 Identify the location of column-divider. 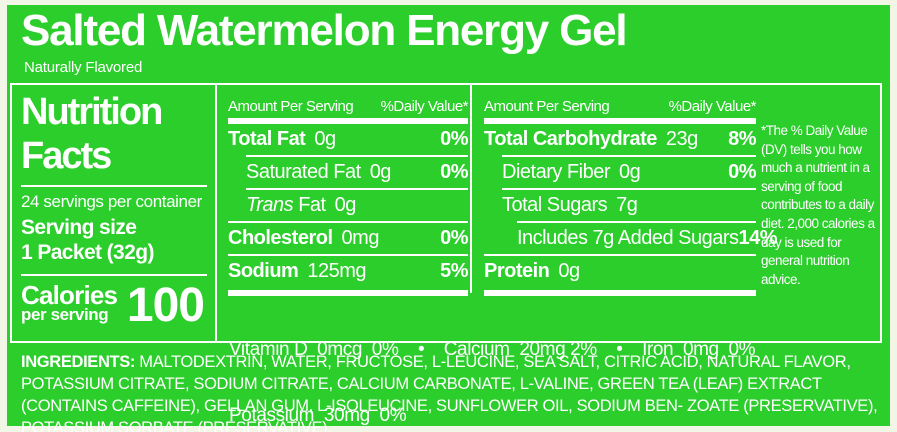
(471, 189).